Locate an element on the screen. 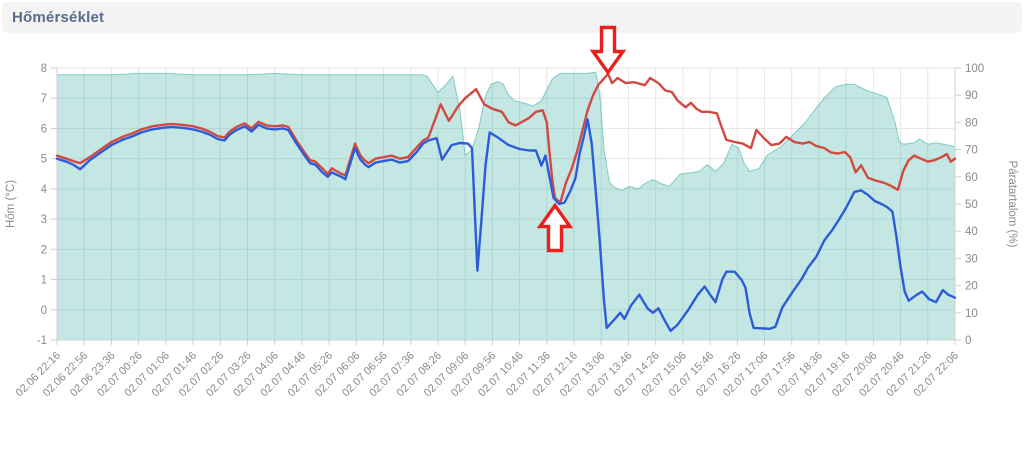 This screenshot has height=452, width=1024. left-axis-tick-label: 1 is located at coordinates (44, 281).